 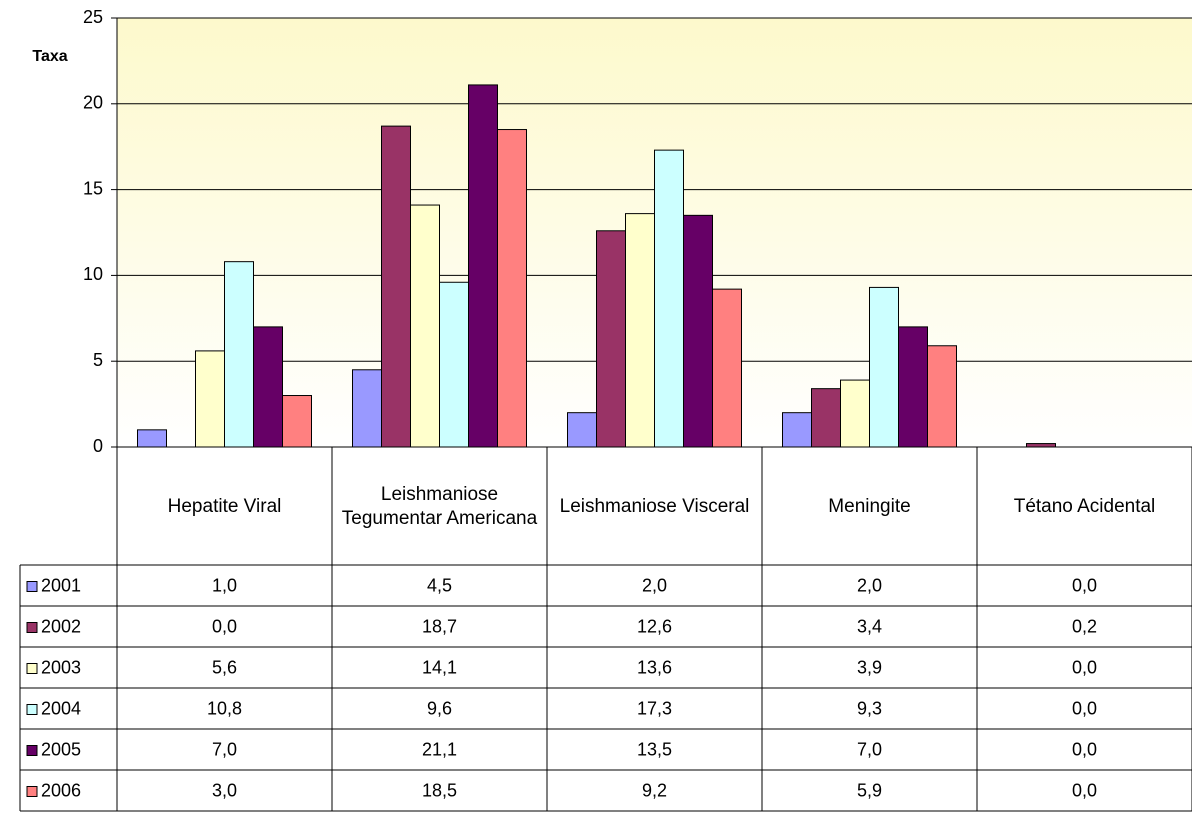 What do you see at coordinates (654, 667) in the screenshot?
I see `table-value: 13,6` at bounding box center [654, 667].